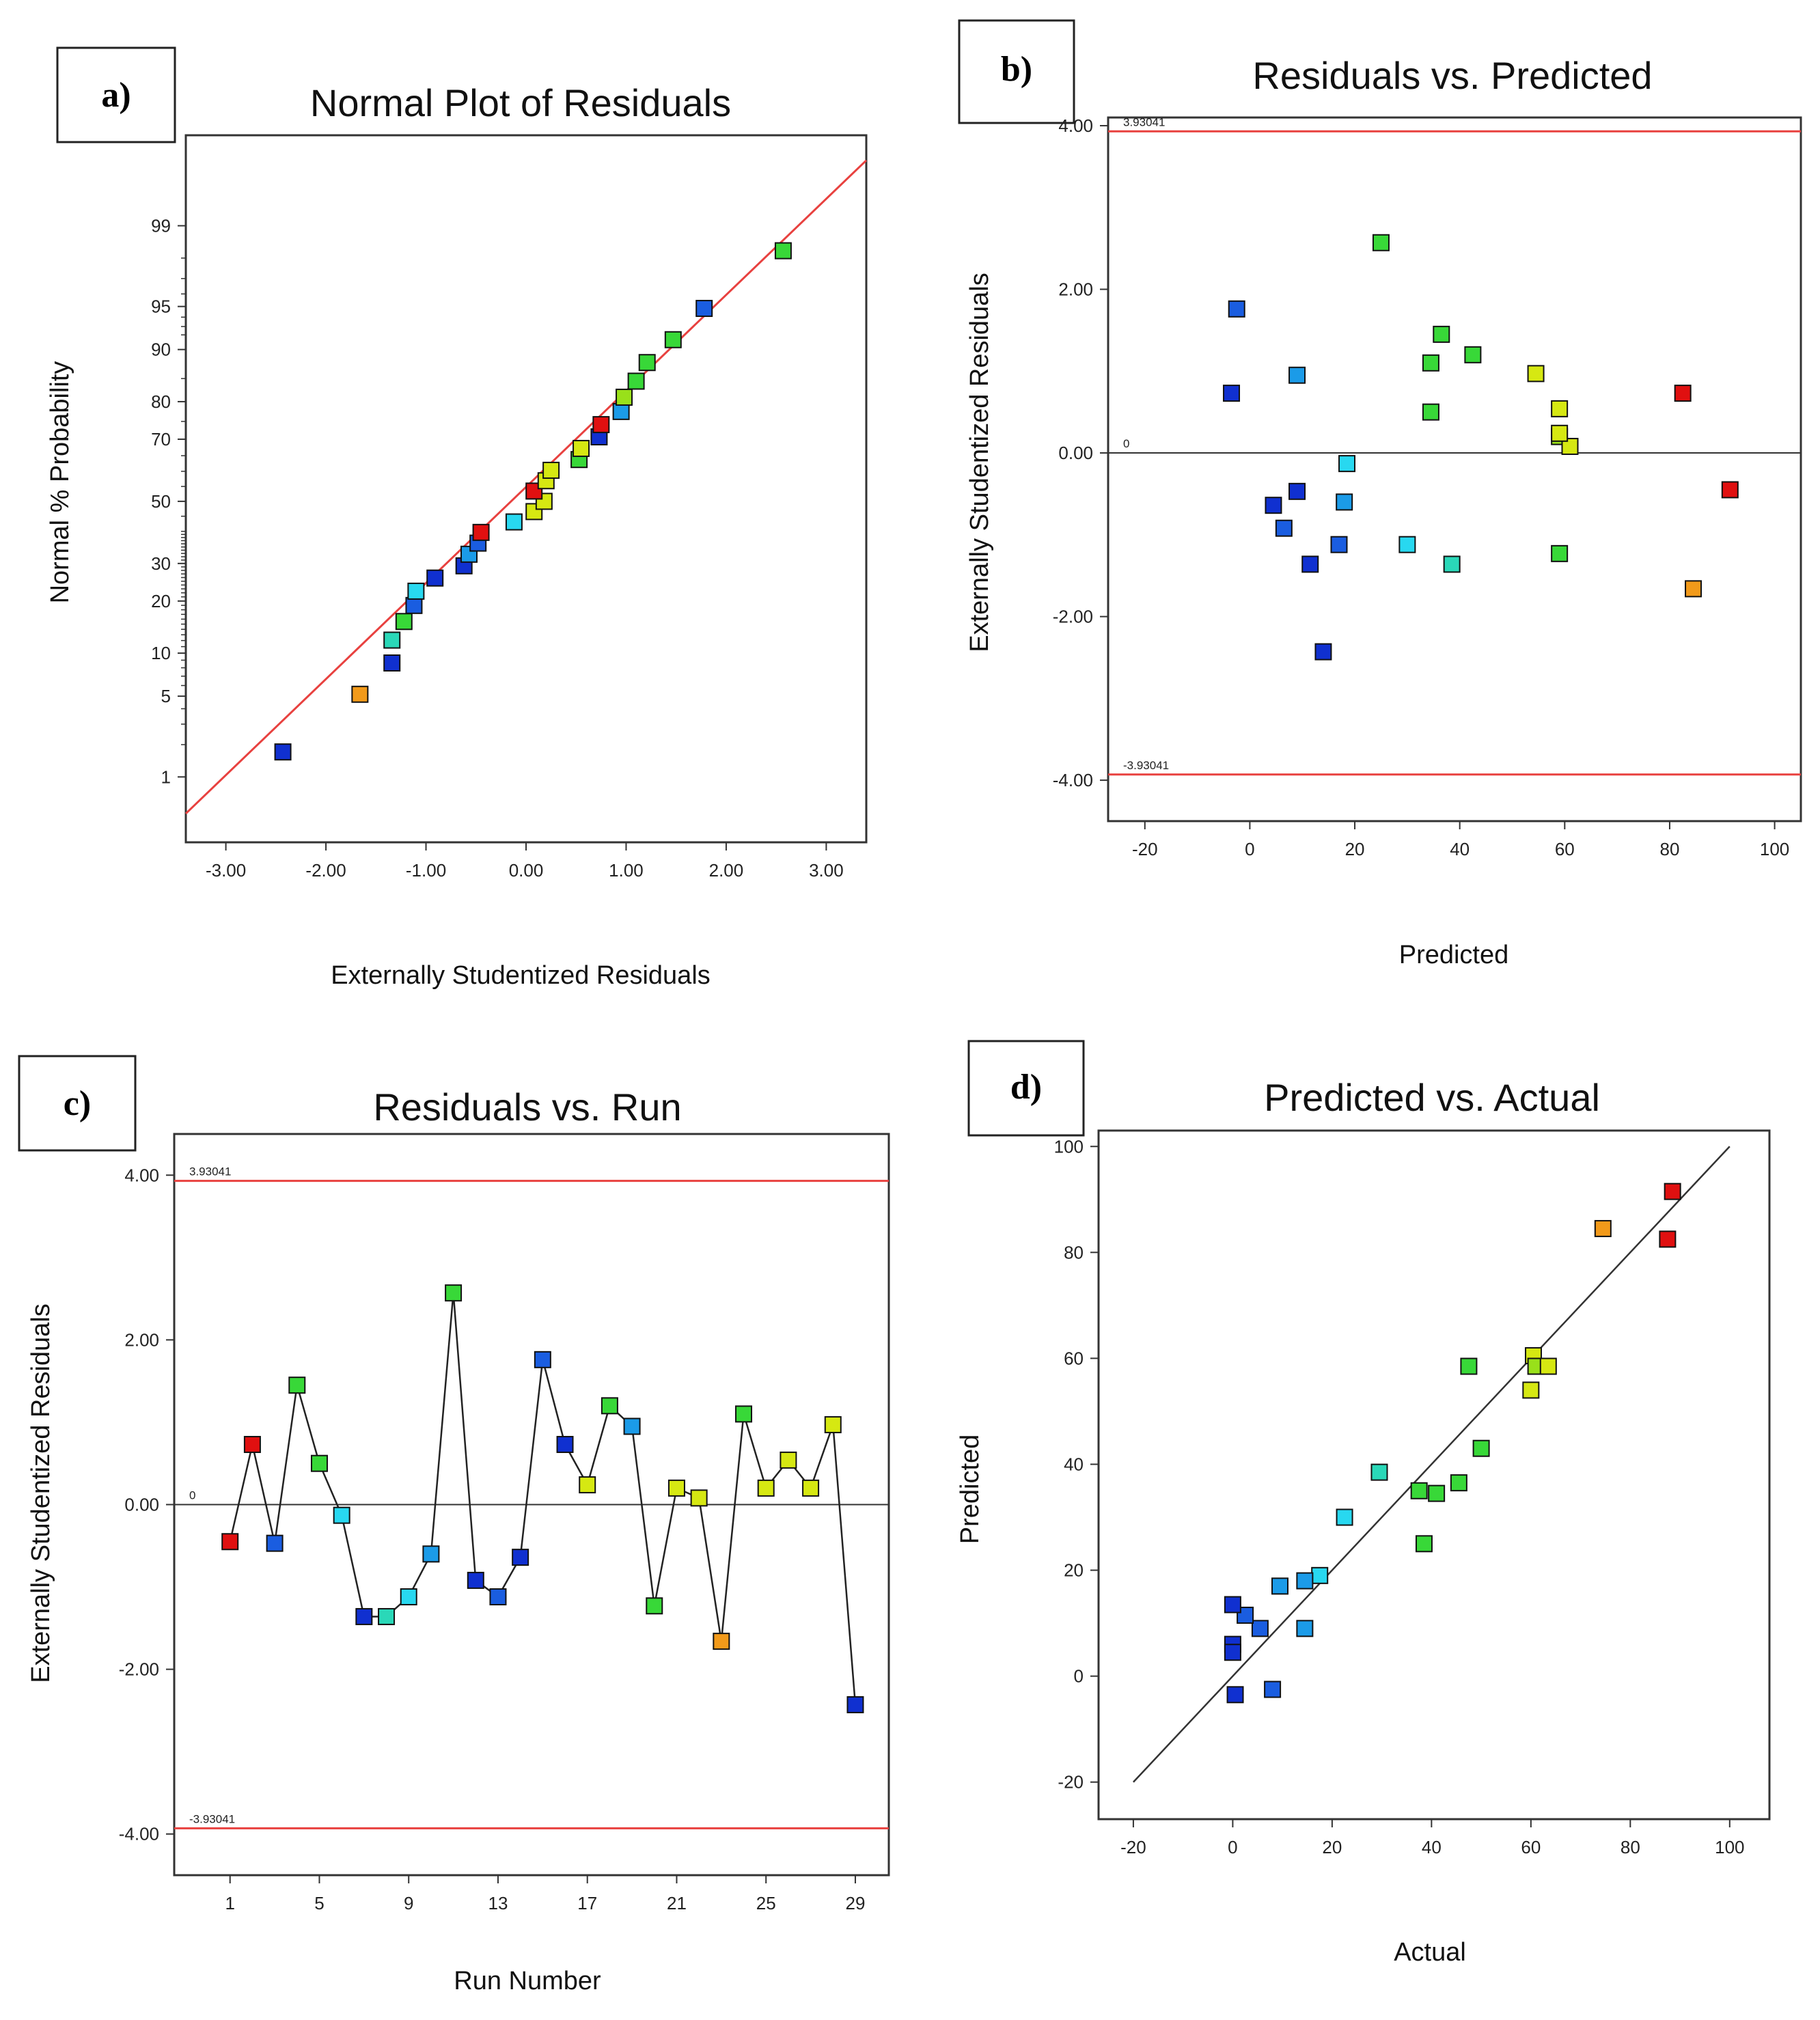 The height and width of the screenshot is (2020, 1820). I want to click on chart-d-x-tick-label: 0, so click(1232, 1847).